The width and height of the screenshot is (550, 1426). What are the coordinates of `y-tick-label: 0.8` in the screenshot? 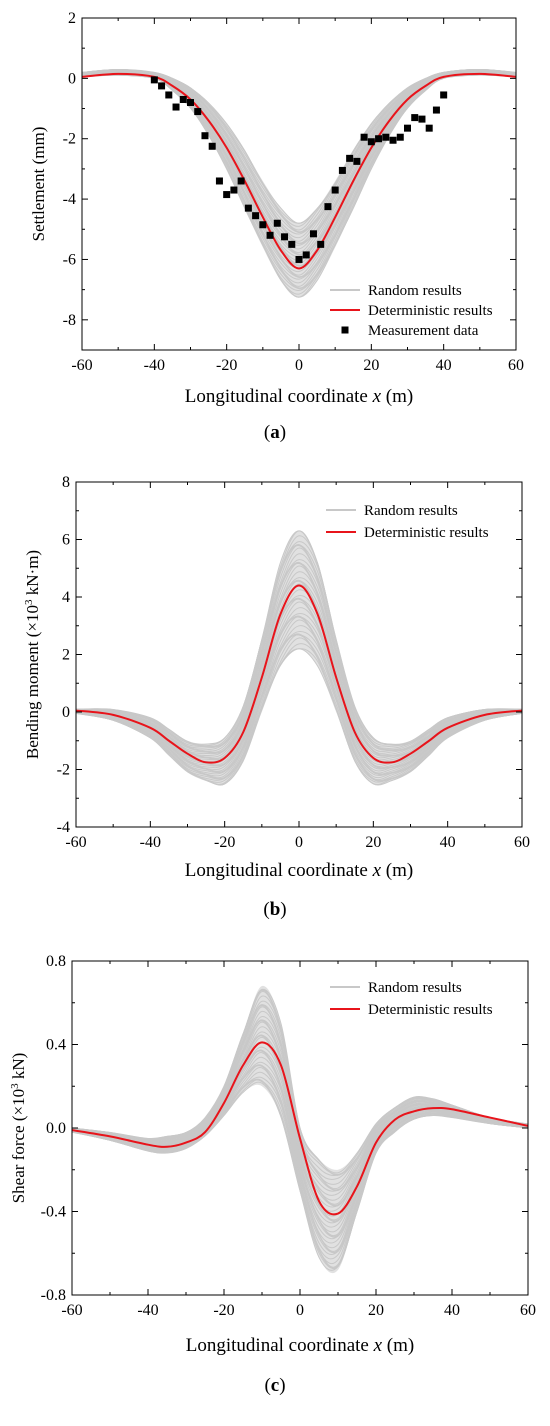 It's located at (56, 961).